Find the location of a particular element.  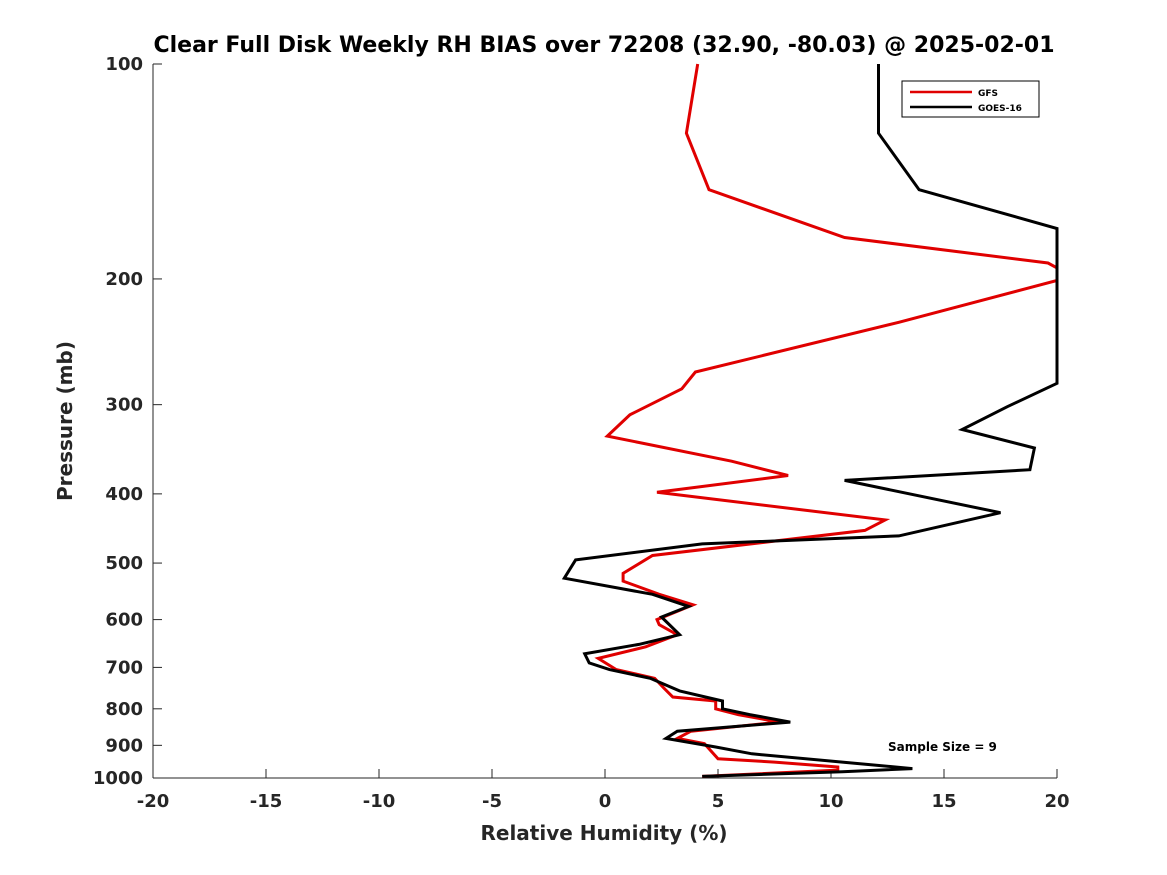

sample-size-annotation: Sample Size = 9 is located at coordinates (942, 747).